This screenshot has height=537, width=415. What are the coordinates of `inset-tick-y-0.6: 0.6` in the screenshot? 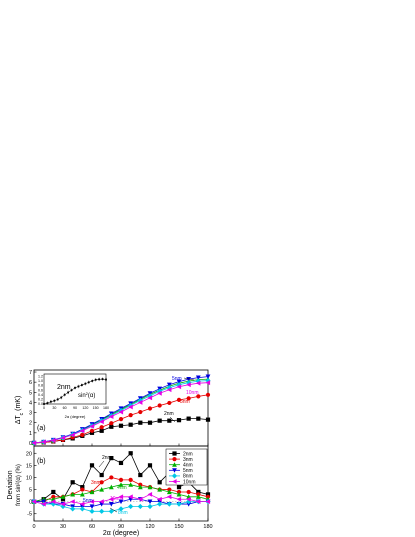 It's located at (40, 390).